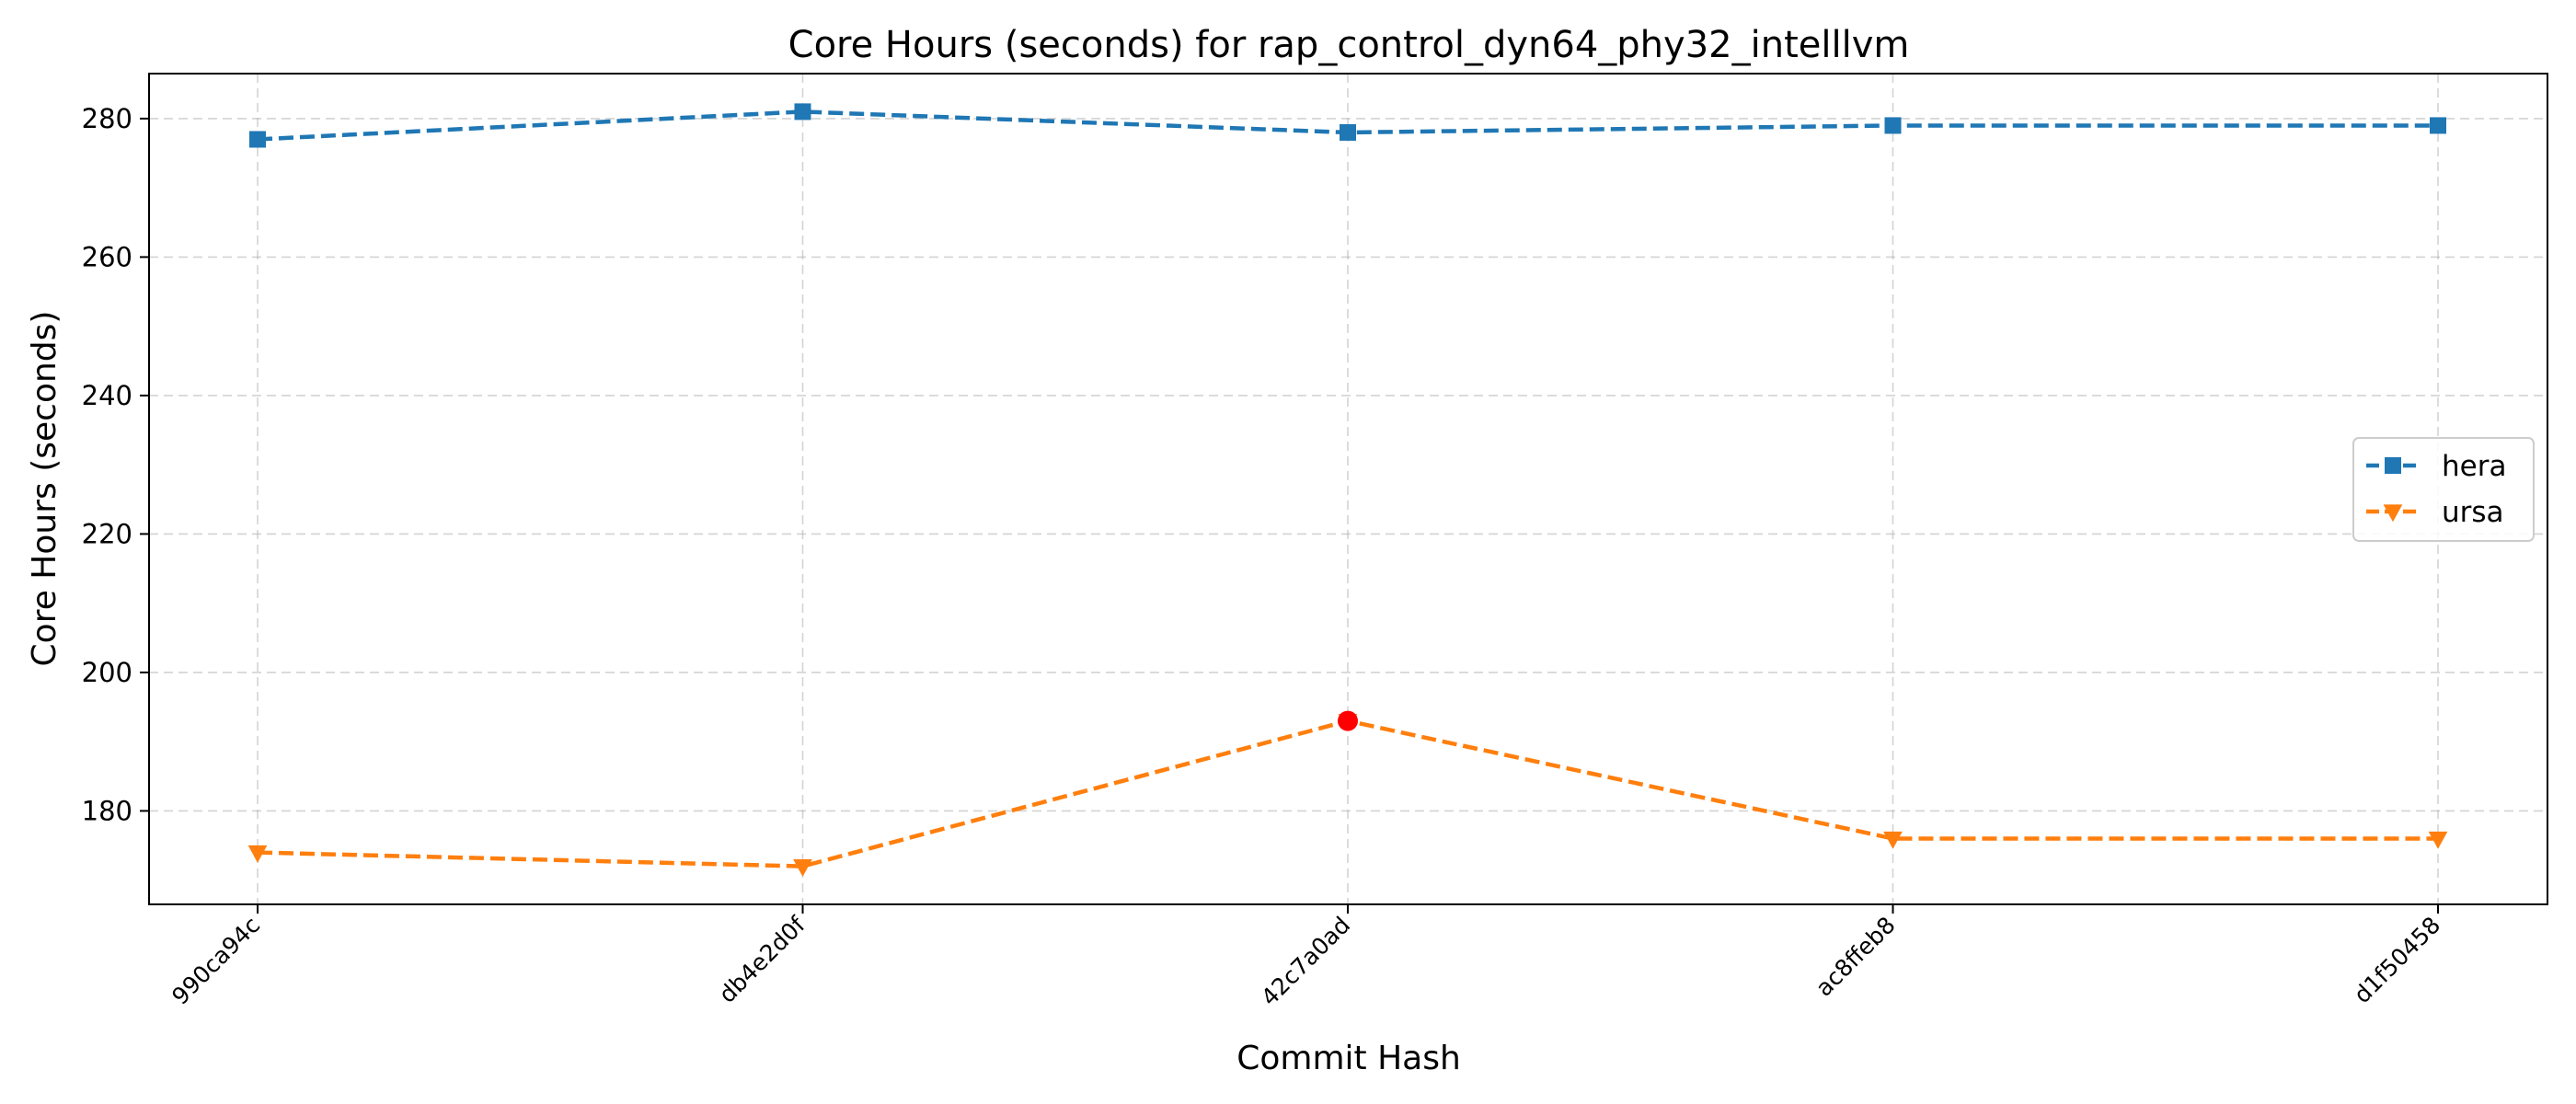  I want to click on x-tick-label: 990ca94c, so click(216, 961).